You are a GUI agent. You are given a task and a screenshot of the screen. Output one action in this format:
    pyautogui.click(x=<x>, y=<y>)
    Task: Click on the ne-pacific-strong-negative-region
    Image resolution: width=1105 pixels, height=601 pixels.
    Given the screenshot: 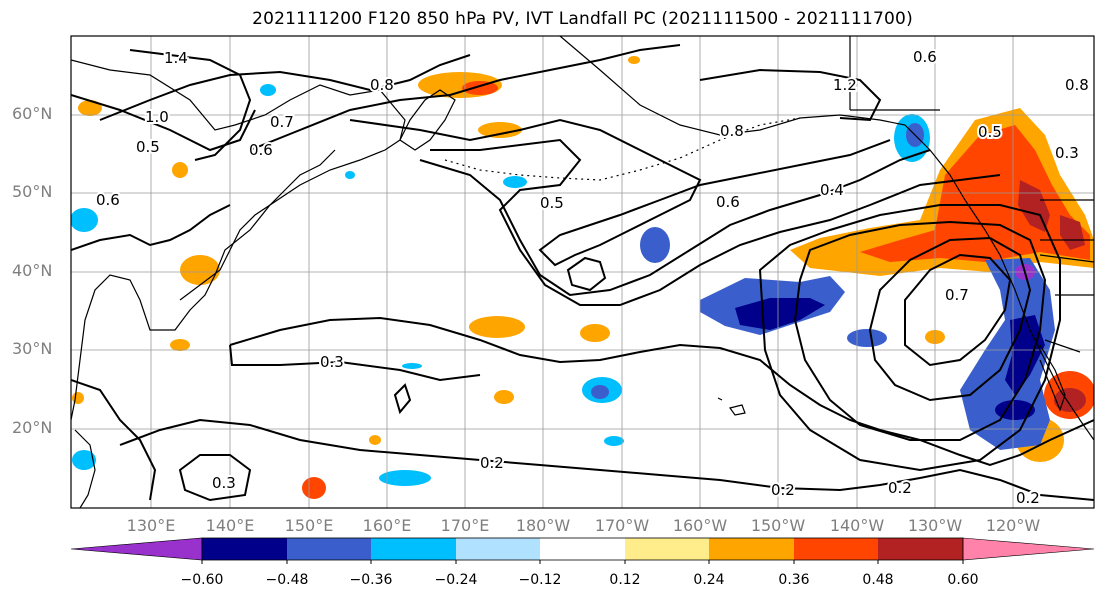 What is the action you would take?
    pyautogui.click(x=780, y=314)
    